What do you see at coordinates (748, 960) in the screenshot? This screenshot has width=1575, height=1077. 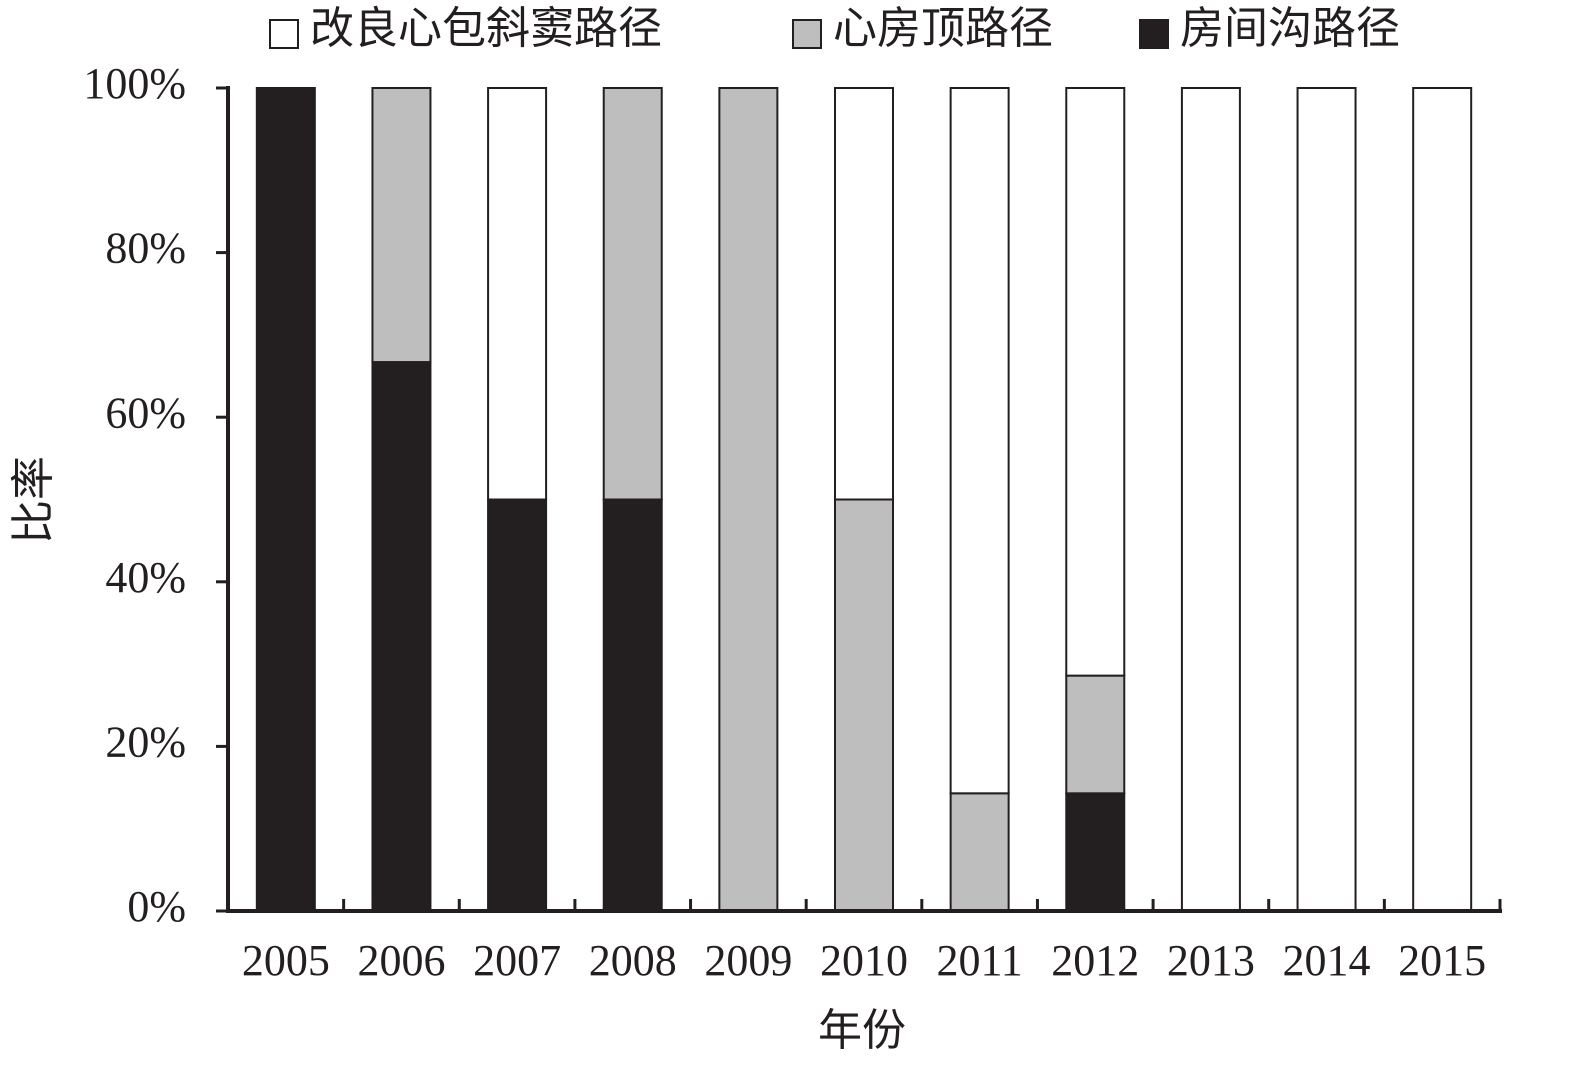 I see `x-tick-label: 2009` at bounding box center [748, 960].